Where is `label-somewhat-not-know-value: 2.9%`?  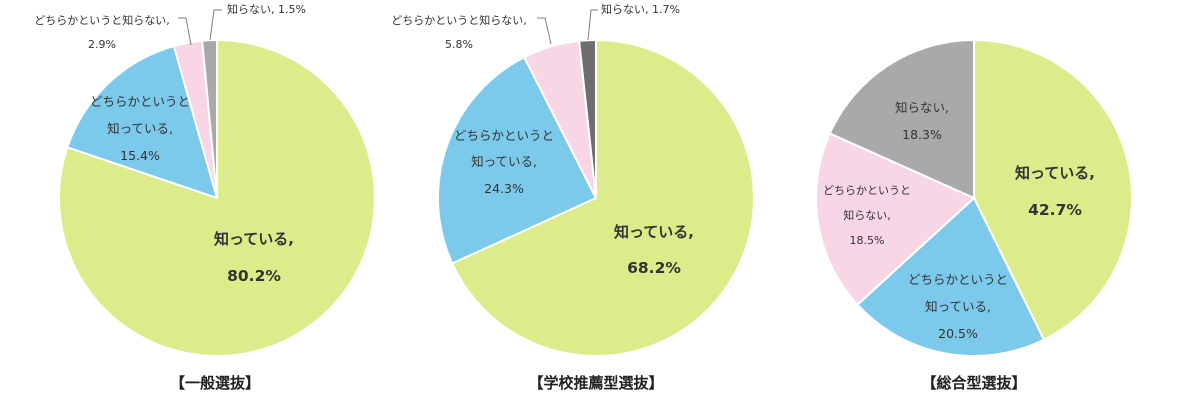
label-somewhat-not-know-value: 2.9% is located at coordinates (102, 44).